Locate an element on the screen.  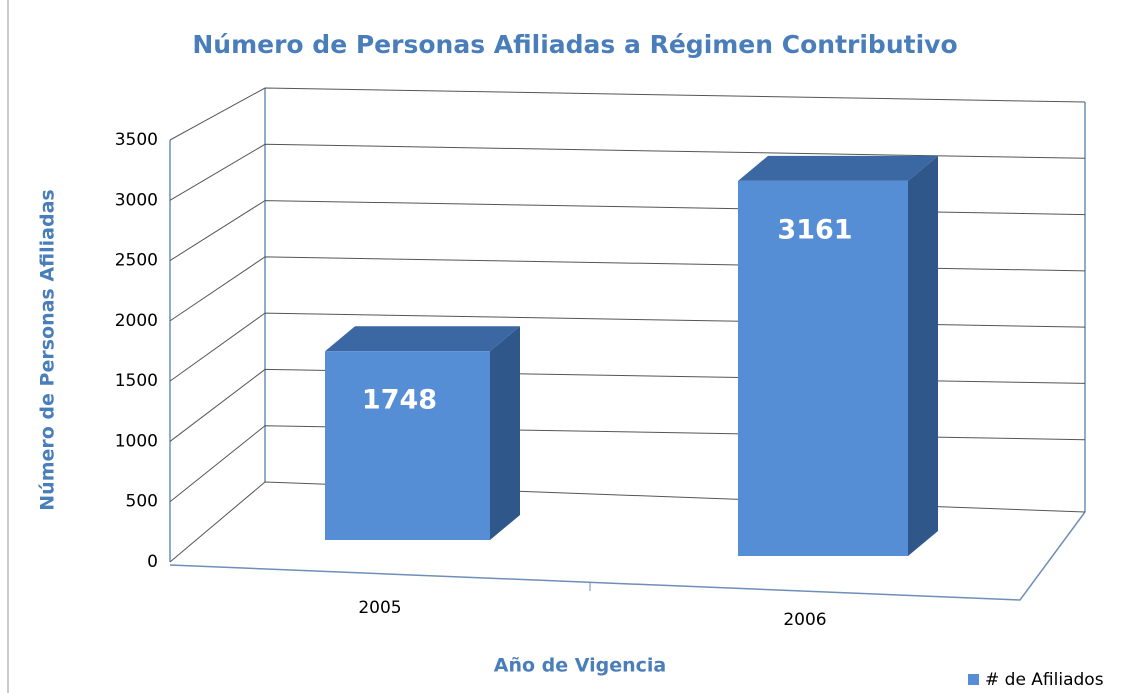
y-tick-label: 2000 is located at coordinates (136, 321).